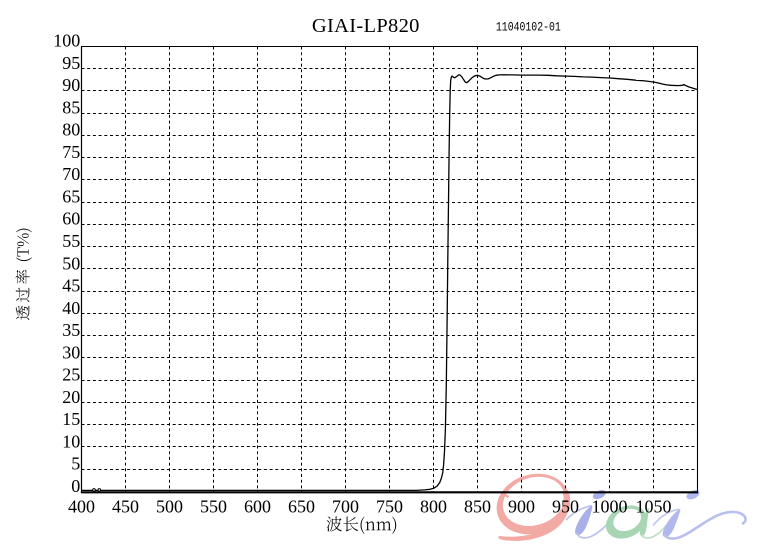 The height and width of the screenshot is (551, 769). What do you see at coordinates (213, 507) in the screenshot?
I see `svg-text: 550` at bounding box center [213, 507].